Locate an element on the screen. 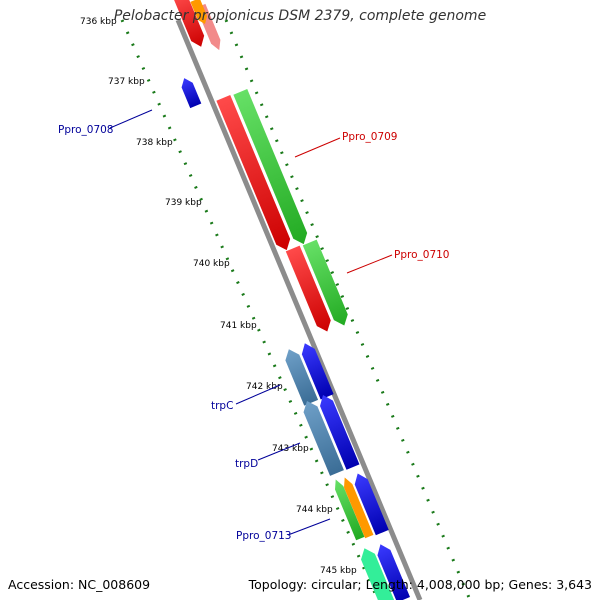 This screenshot has width=600, height=600. kbp-tick-label: 745 kbp is located at coordinates (338, 571).